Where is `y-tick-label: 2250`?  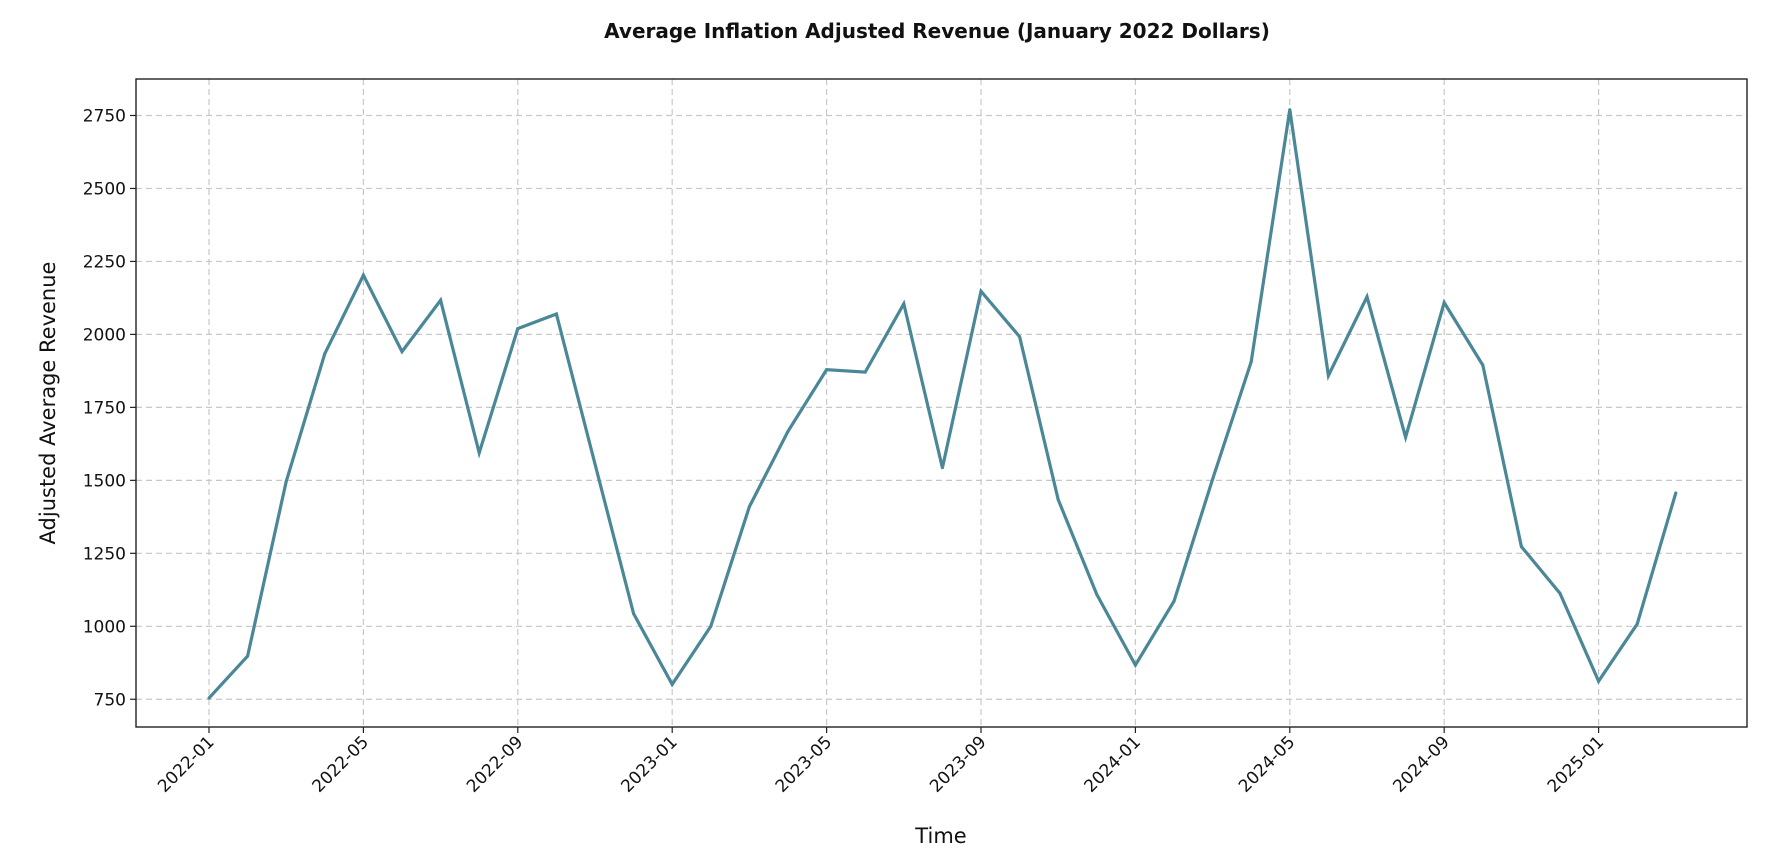 y-tick-label: 2250 is located at coordinates (104, 262).